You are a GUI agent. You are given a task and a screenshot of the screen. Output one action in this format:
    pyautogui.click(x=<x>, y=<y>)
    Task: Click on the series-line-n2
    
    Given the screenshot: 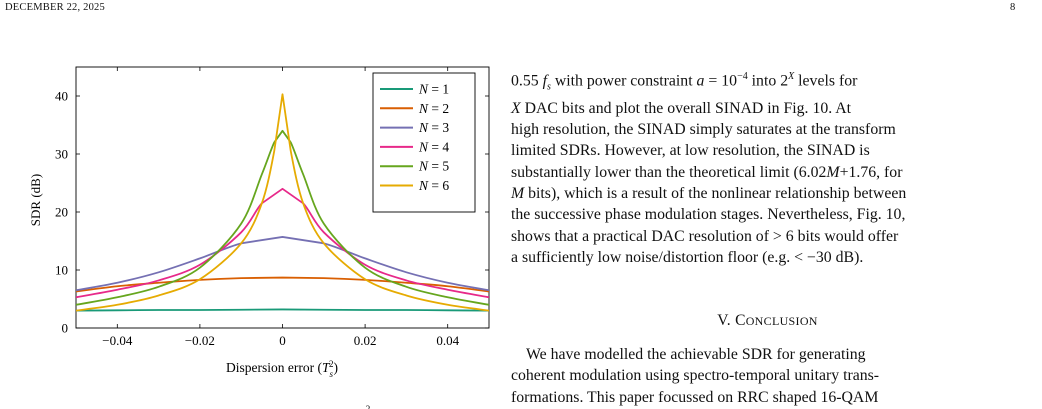 What is the action you would take?
    pyautogui.click(x=282, y=284)
    